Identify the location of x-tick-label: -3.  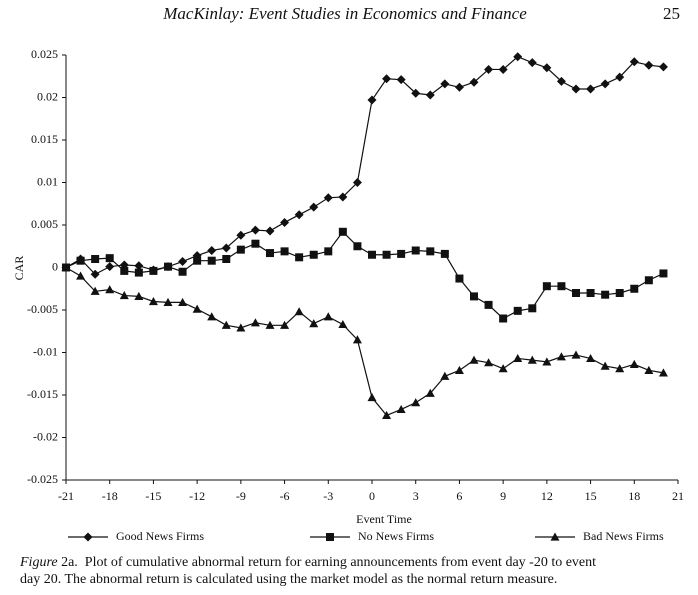
(328, 496).